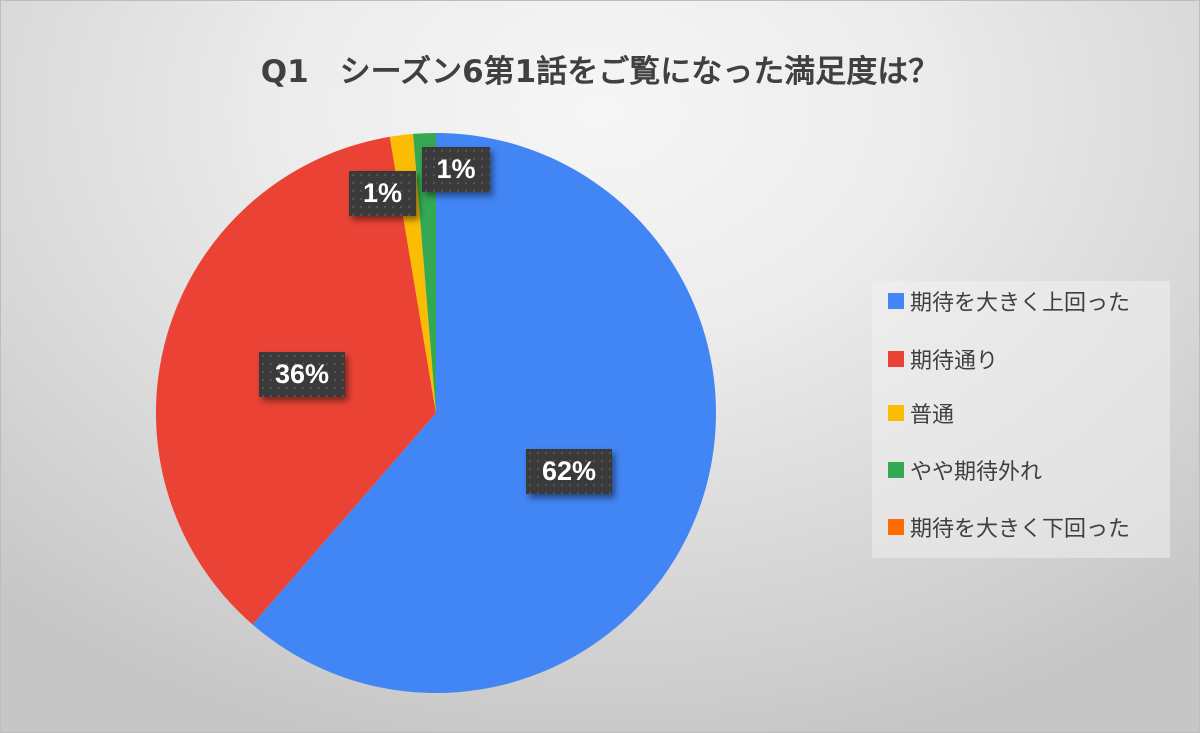 The height and width of the screenshot is (733, 1200). What do you see at coordinates (1021, 419) in the screenshot?
I see `legend: 期待を大きく上回った 期待通り 普通 やや期待外れ 期待を大きく下回った` at bounding box center [1021, 419].